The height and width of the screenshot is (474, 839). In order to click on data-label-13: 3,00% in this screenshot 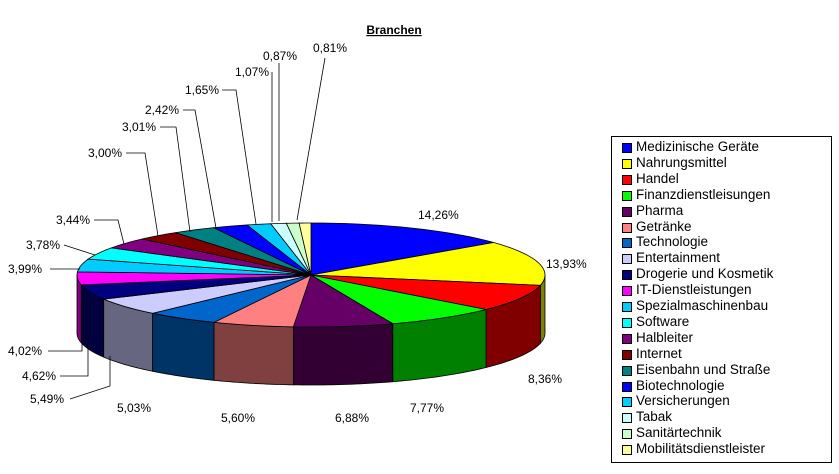, I will do `click(105, 153)`.